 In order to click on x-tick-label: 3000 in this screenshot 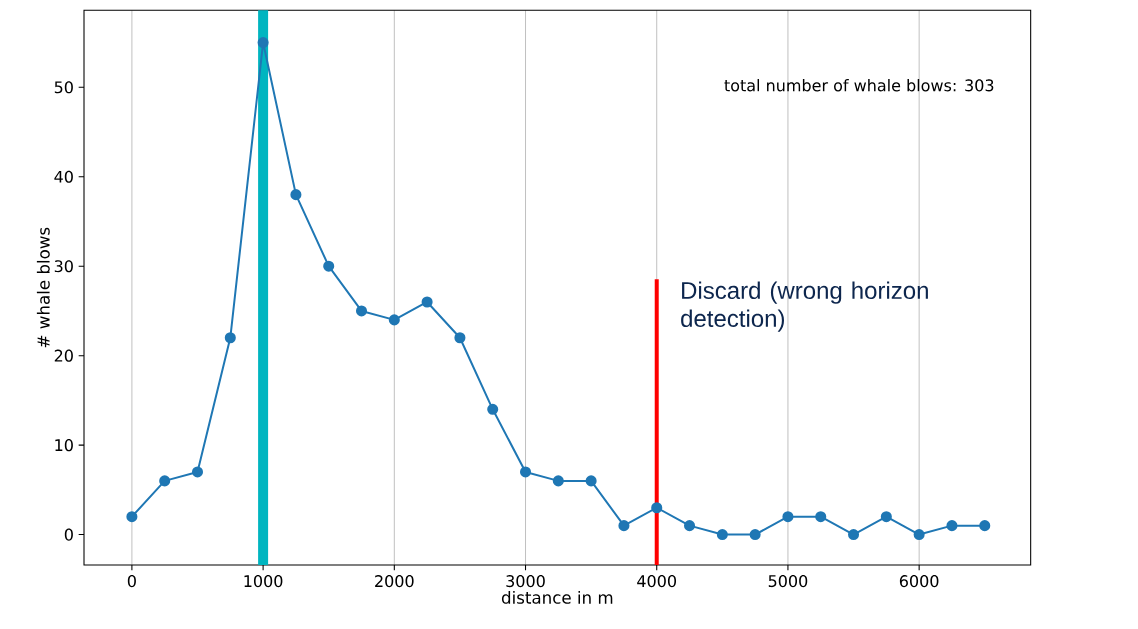, I will do `click(525, 581)`.